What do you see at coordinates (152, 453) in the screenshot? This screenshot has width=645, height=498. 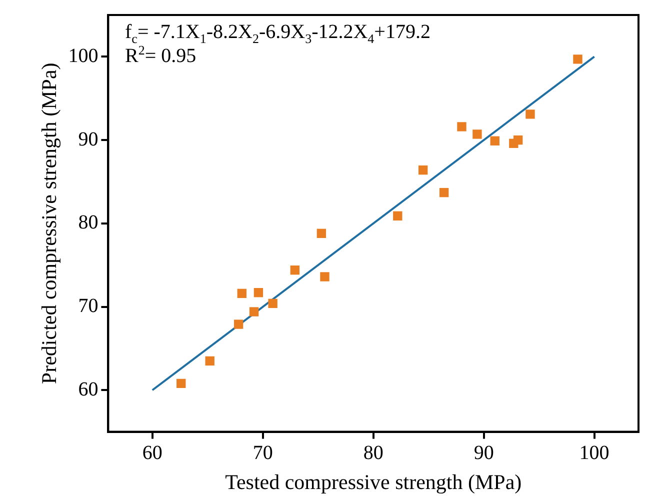 I see `x-tick-label: 60` at bounding box center [152, 453].